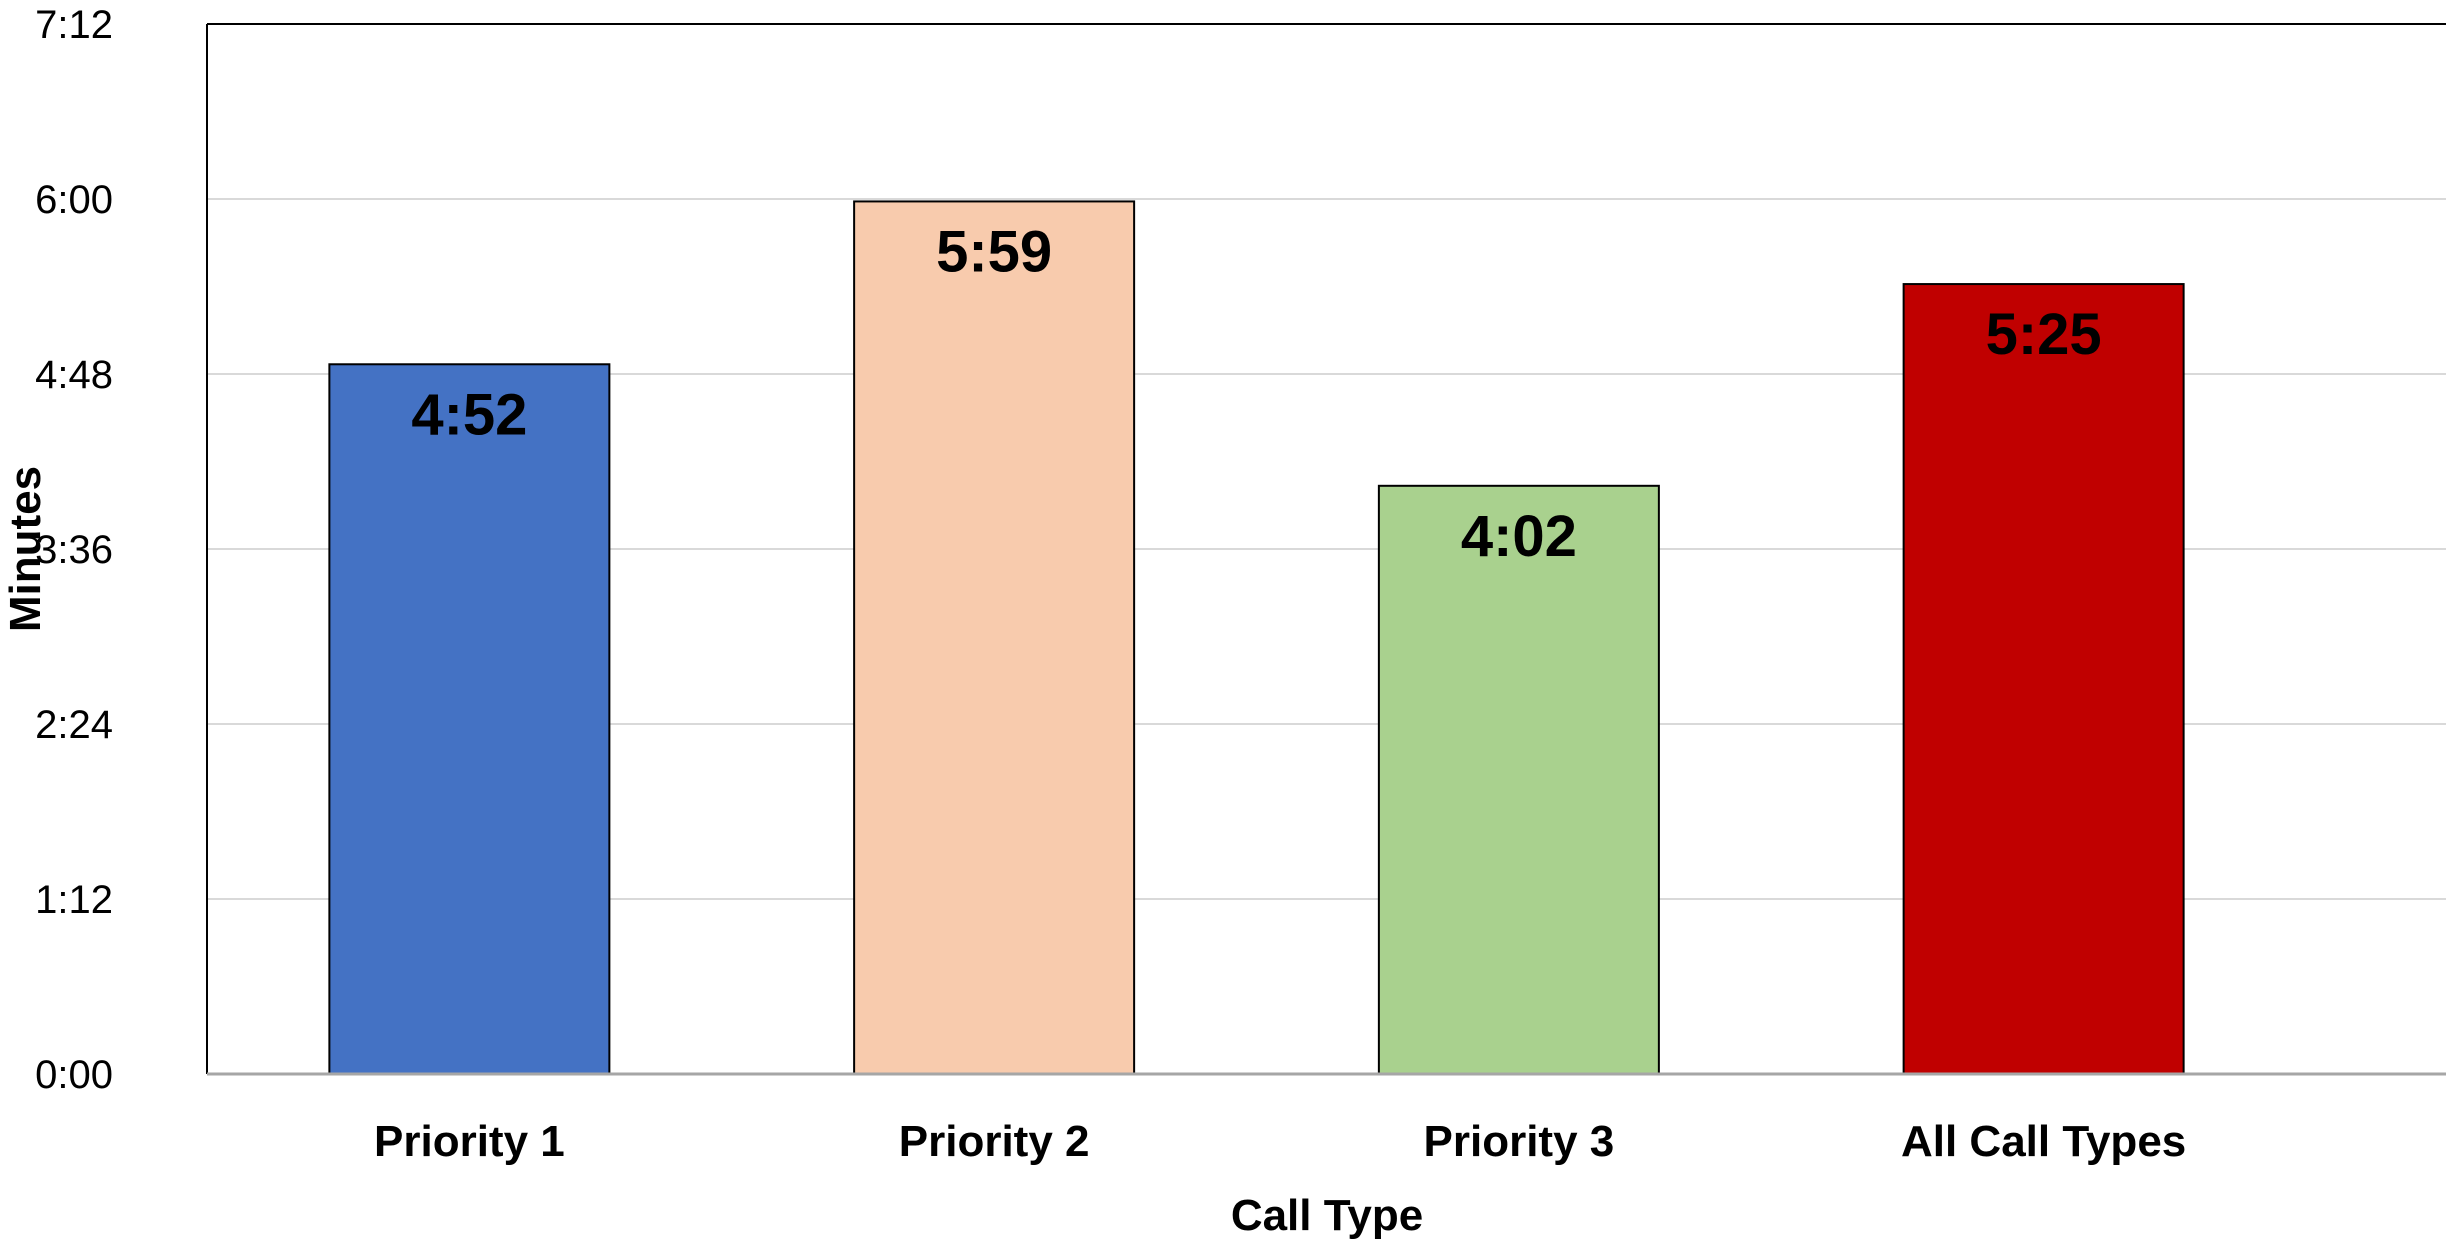 The width and height of the screenshot is (2446, 1239). I want to click on data-label: 5:25, so click(2044, 334).